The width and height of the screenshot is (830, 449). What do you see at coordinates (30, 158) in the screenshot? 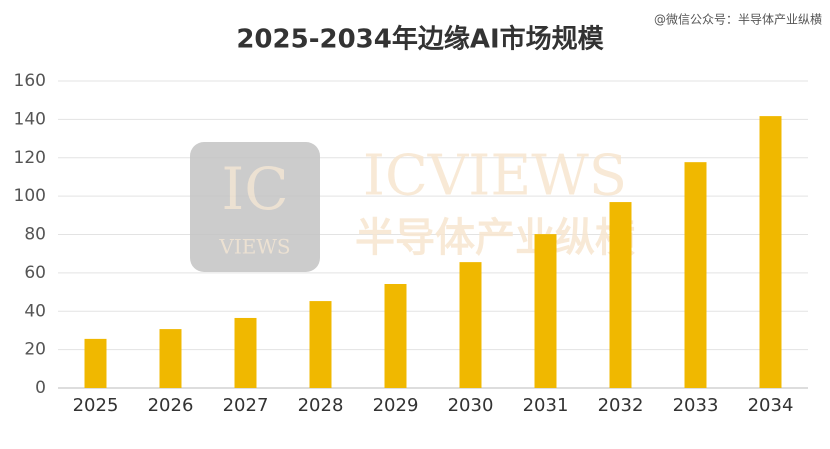
I see `y-tick-label: 120` at bounding box center [30, 158].